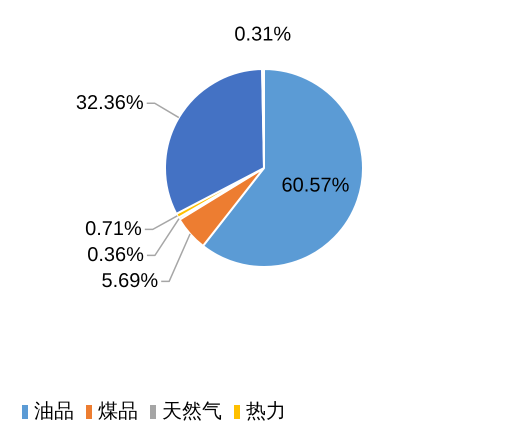  What do you see at coordinates (263, 35) in the screenshot?
I see `data-label: 0.31%` at bounding box center [263, 35].